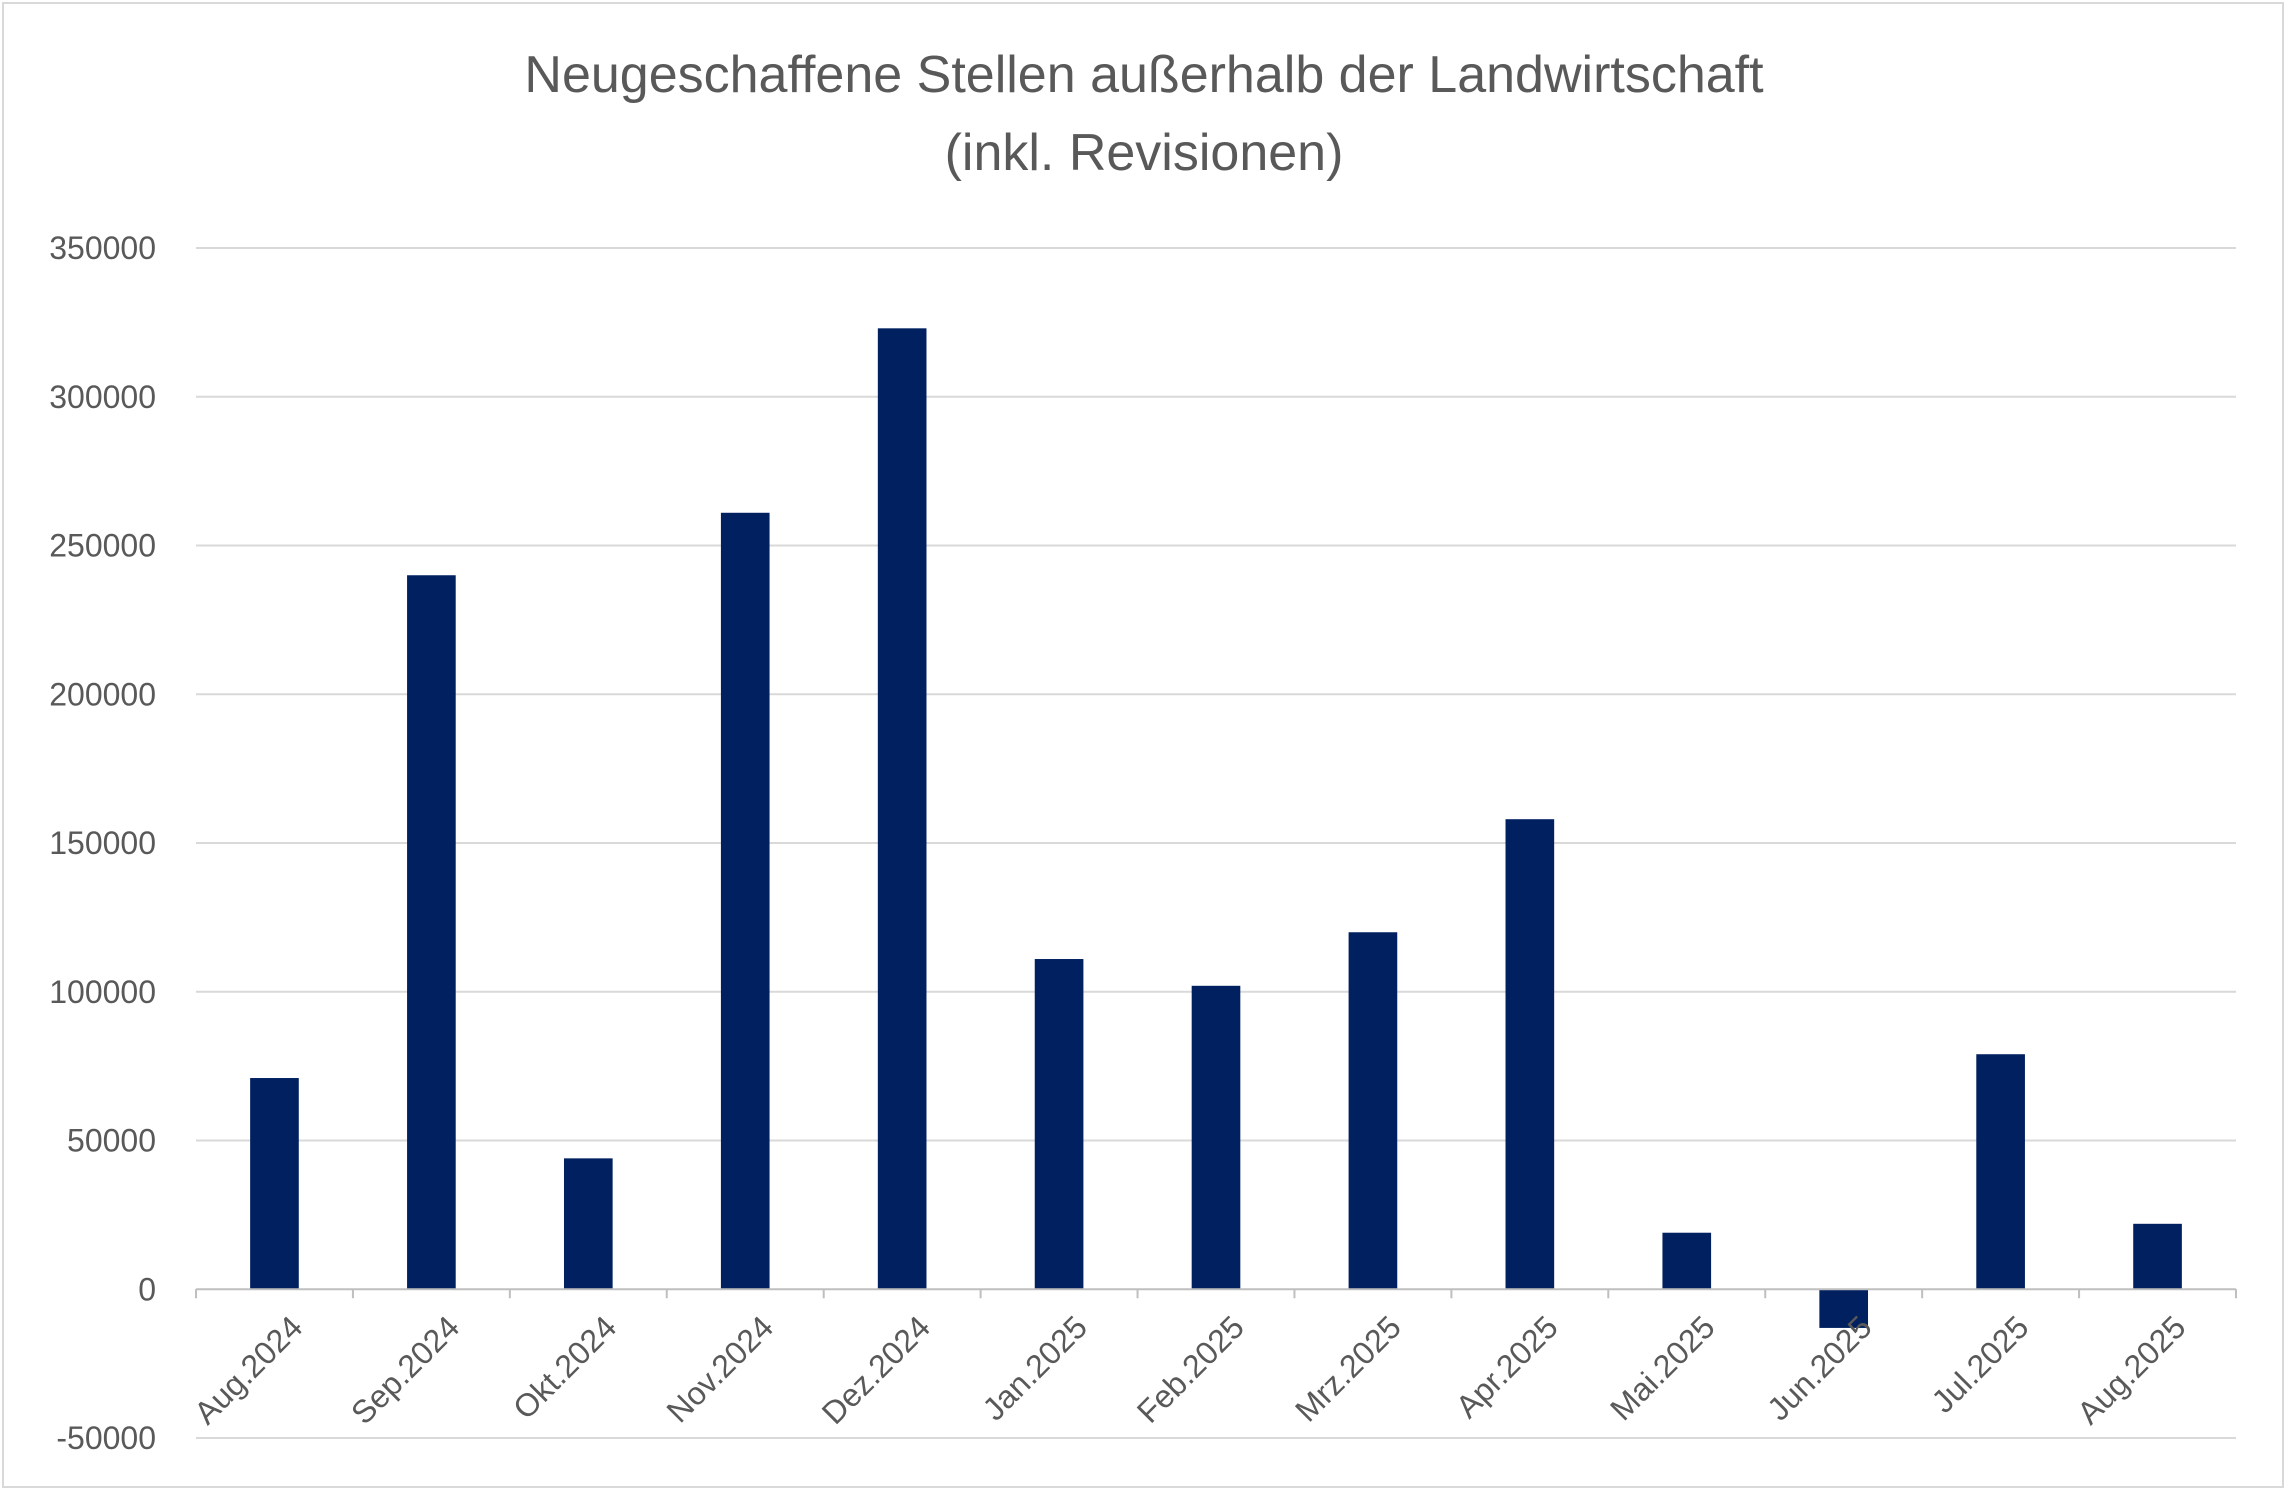  I want to click on chart-title-line-2: (inkl. Revisionen), so click(1144, 153).